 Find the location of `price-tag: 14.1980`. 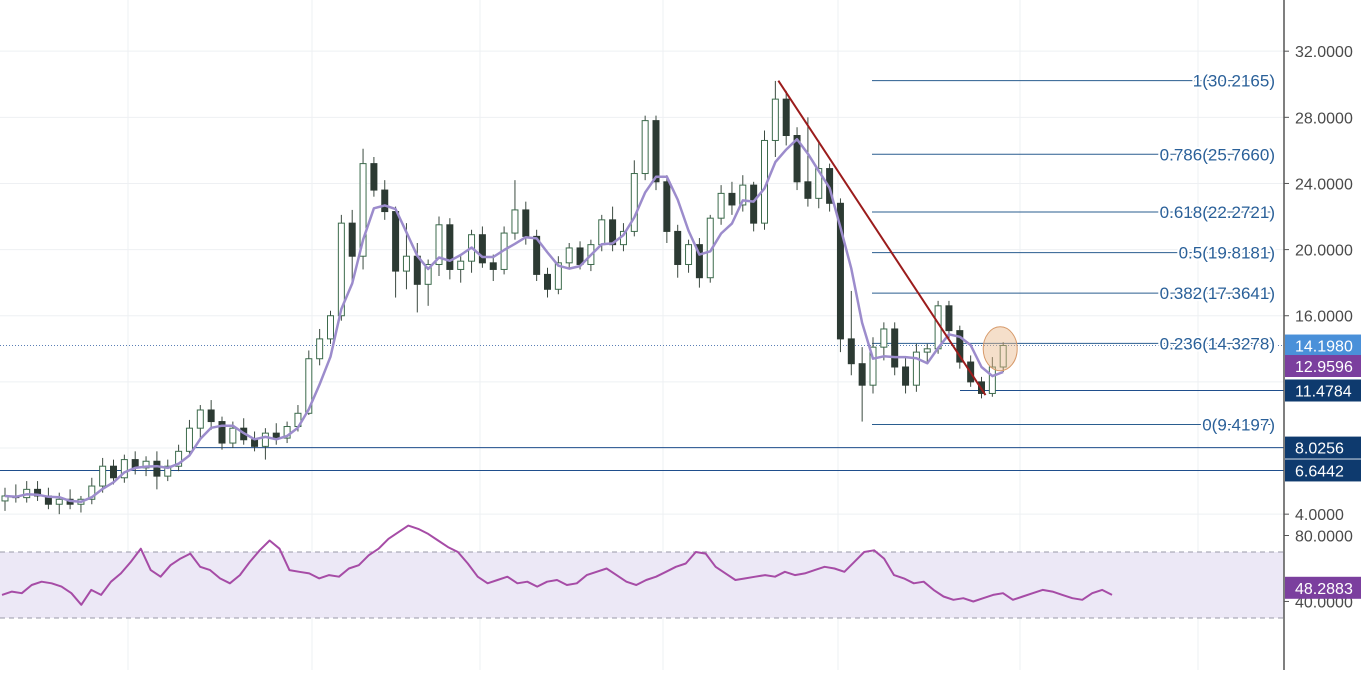

price-tag: 14.1980 is located at coordinates (1323, 345).